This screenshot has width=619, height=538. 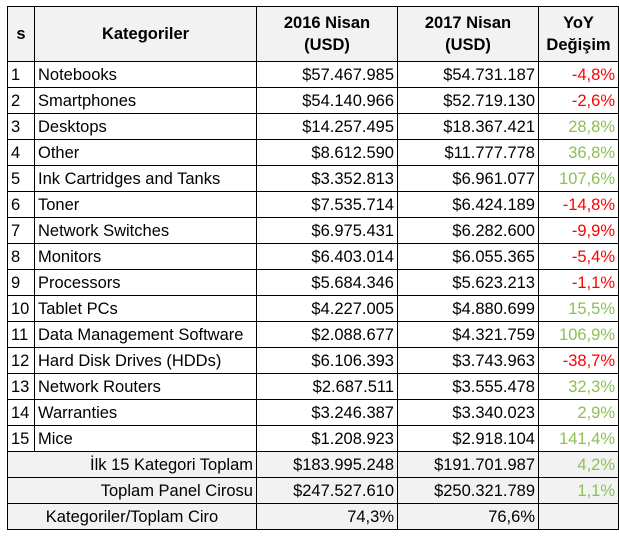 What do you see at coordinates (327, 256) in the screenshot?
I see `value-2016: $6.403.014` at bounding box center [327, 256].